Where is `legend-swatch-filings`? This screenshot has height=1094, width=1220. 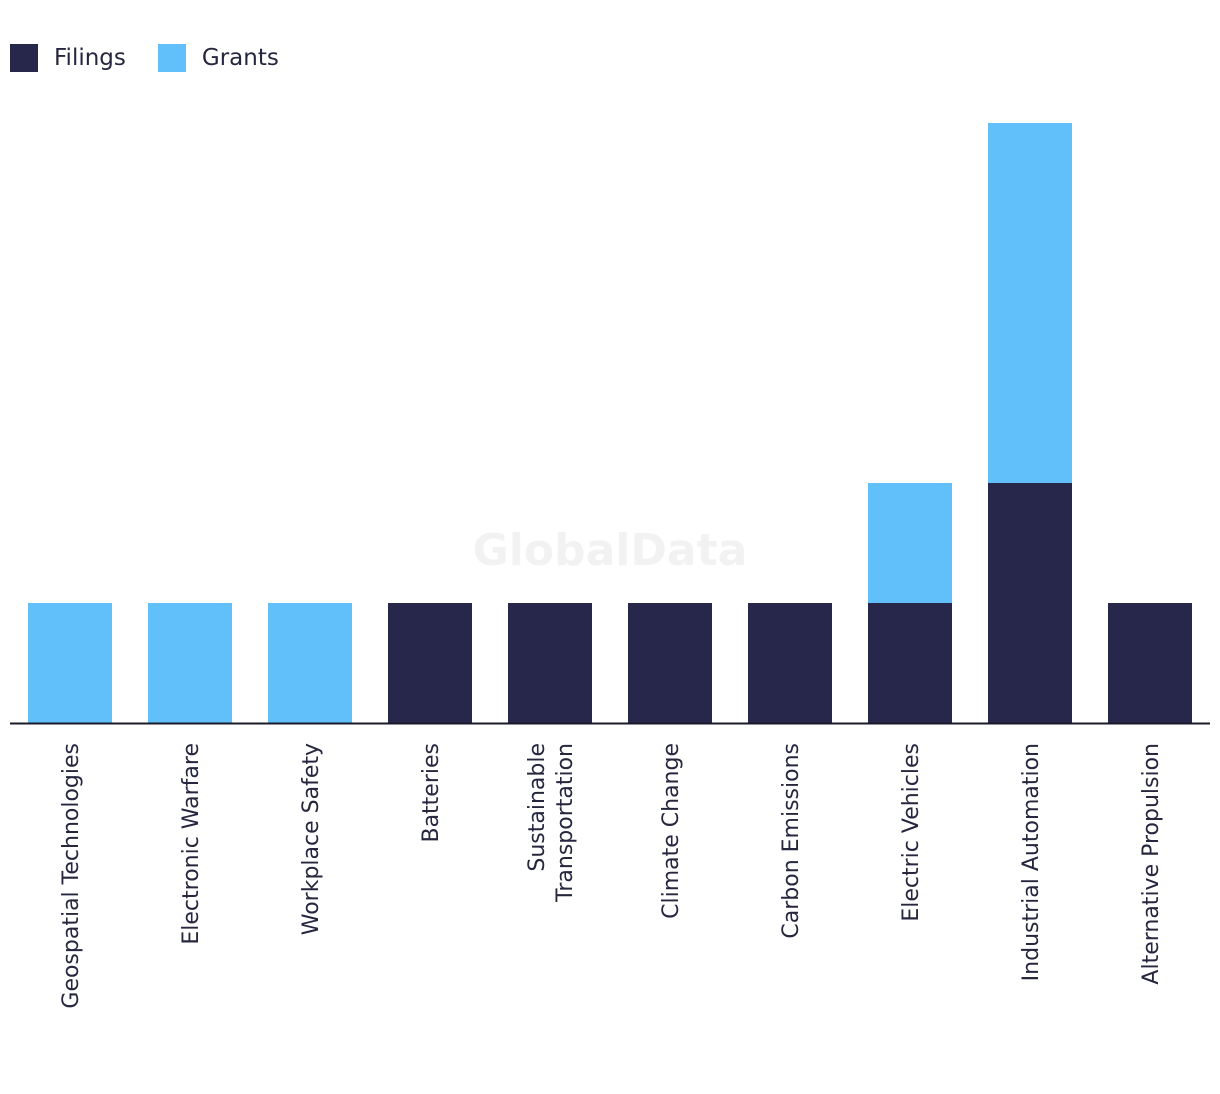 legend-swatch-filings is located at coordinates (24, 58).